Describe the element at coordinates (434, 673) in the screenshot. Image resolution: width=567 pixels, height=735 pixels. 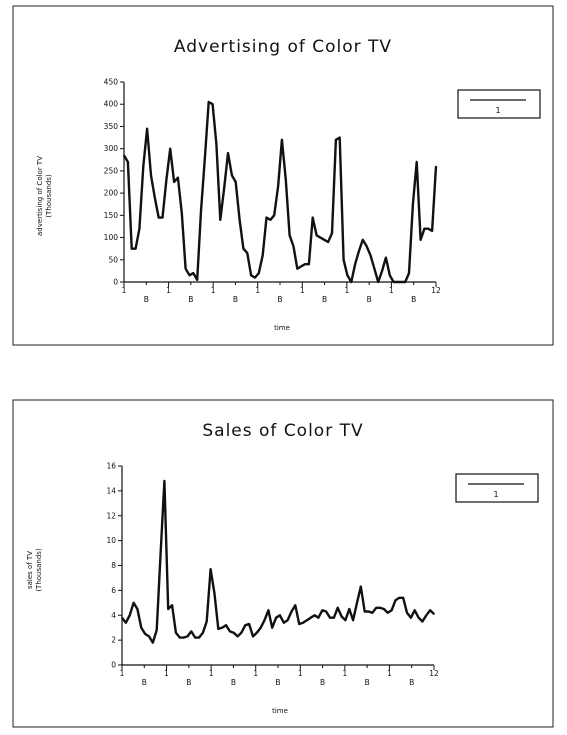
I see `sales-x-tick-label: 12` at that location.